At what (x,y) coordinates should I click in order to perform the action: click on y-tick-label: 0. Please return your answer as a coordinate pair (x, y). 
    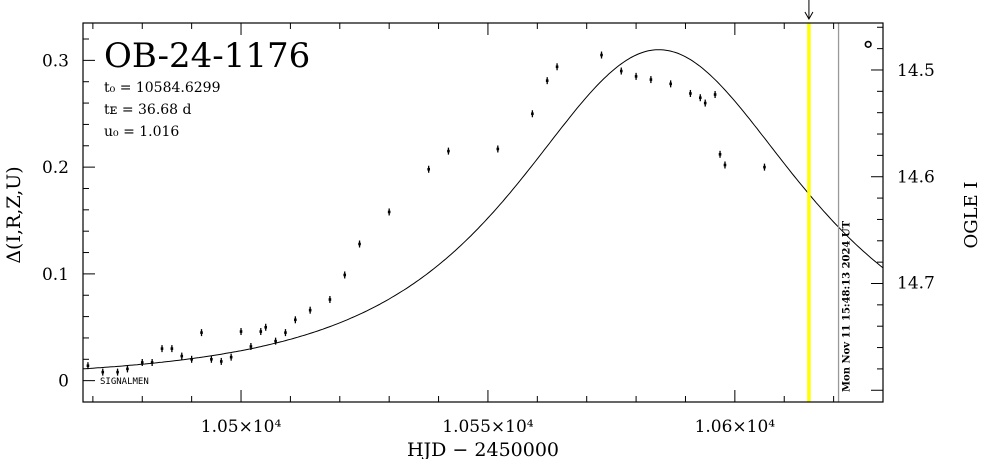
    Looking at the image, I should click on (63, 382).